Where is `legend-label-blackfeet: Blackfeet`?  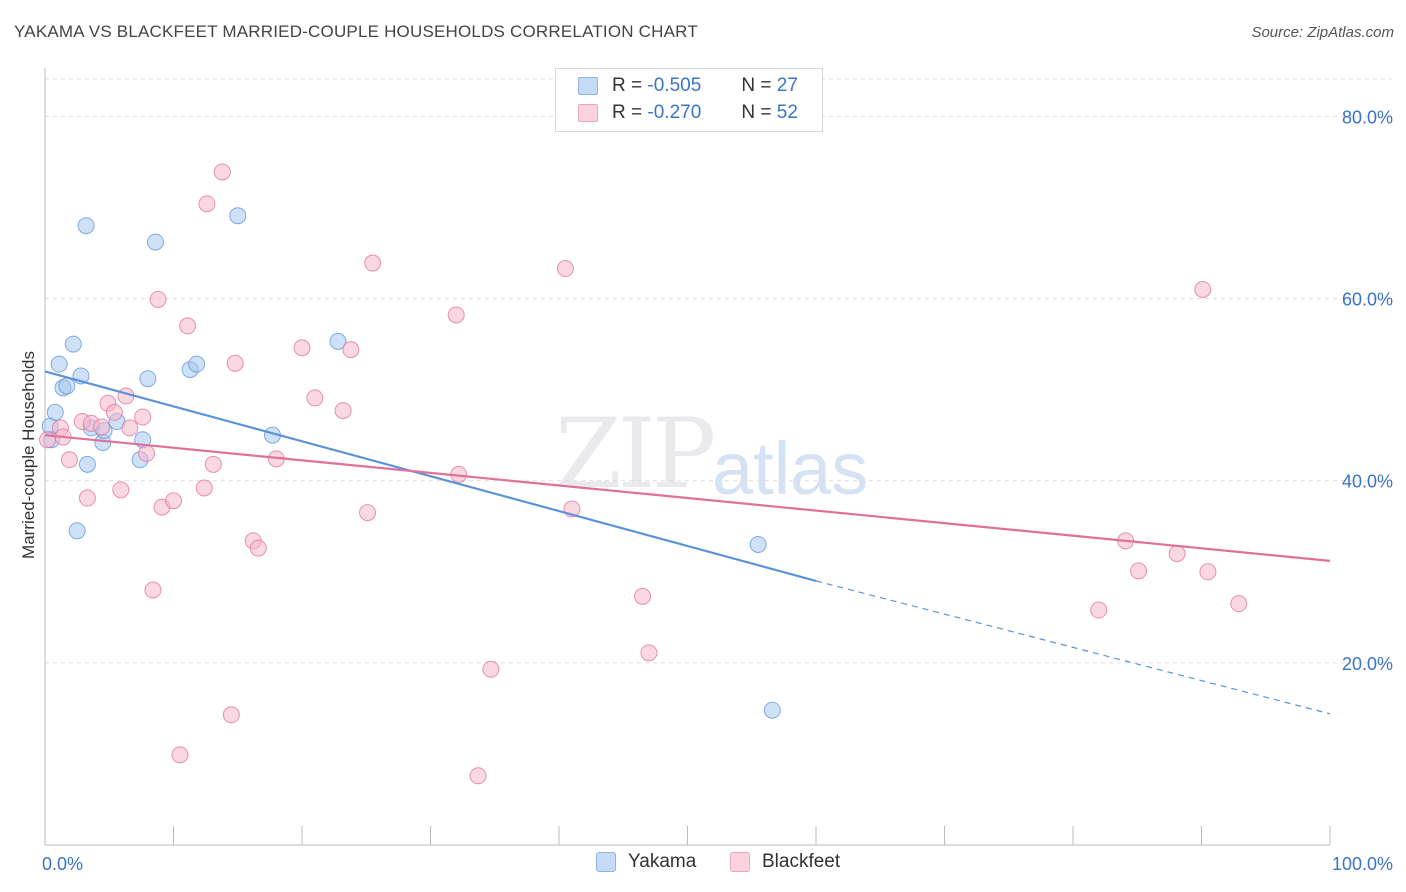 legend-label-blackfeet: Blackfeet is located at coordinates (801, 861).